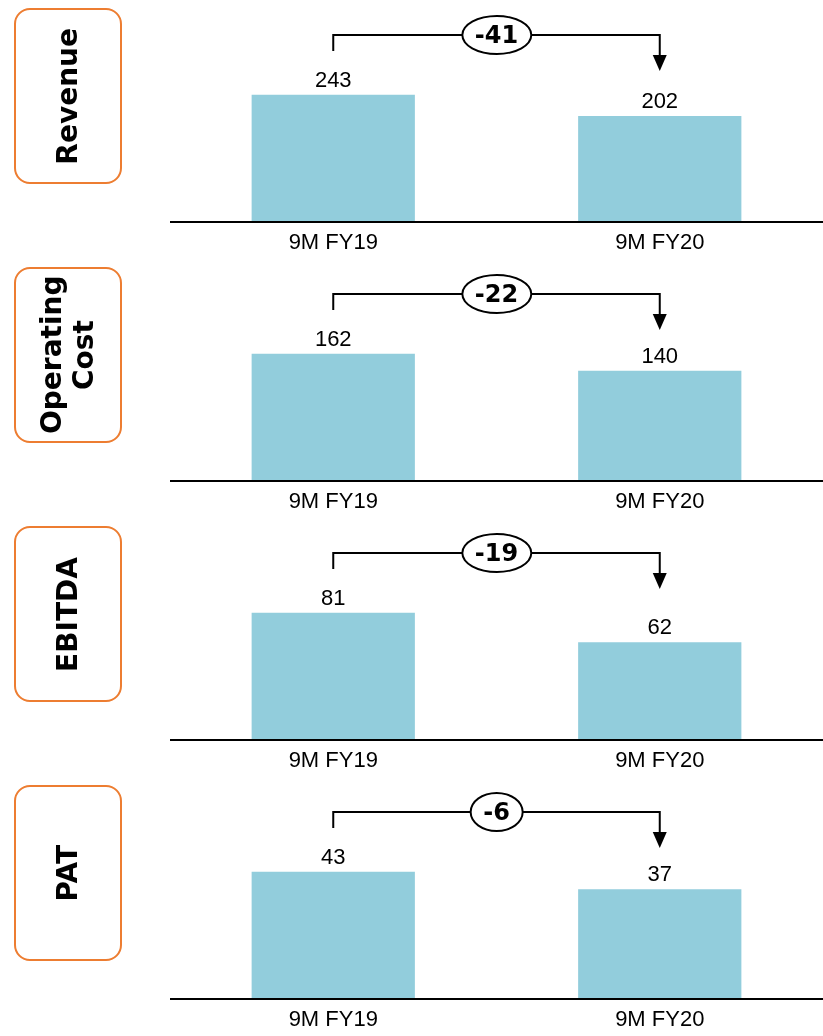 The width and height of the screenshot is (823, 1036). I want to click on y-axis-title: EBITDA, so click(67, 614).